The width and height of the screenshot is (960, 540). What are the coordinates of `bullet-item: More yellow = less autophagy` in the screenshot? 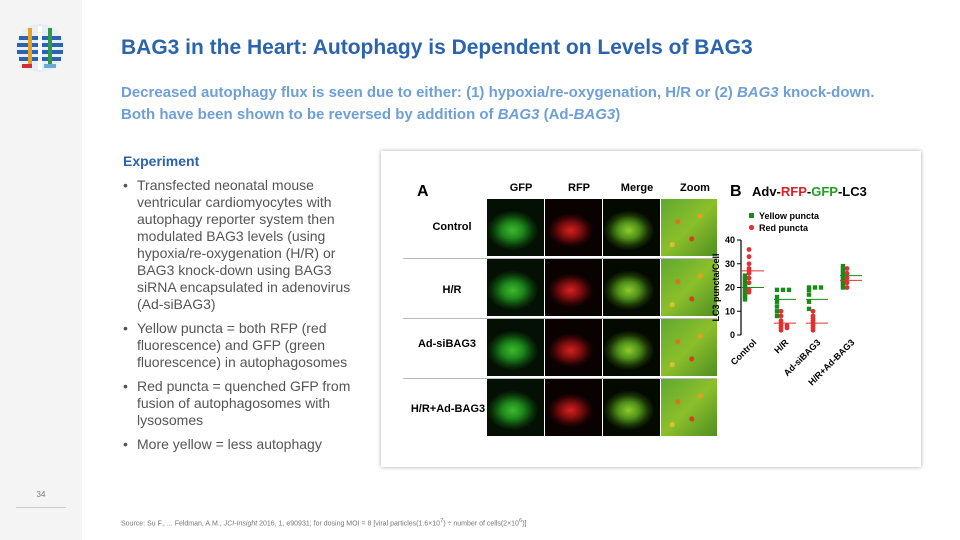 It's located at (245, 444).